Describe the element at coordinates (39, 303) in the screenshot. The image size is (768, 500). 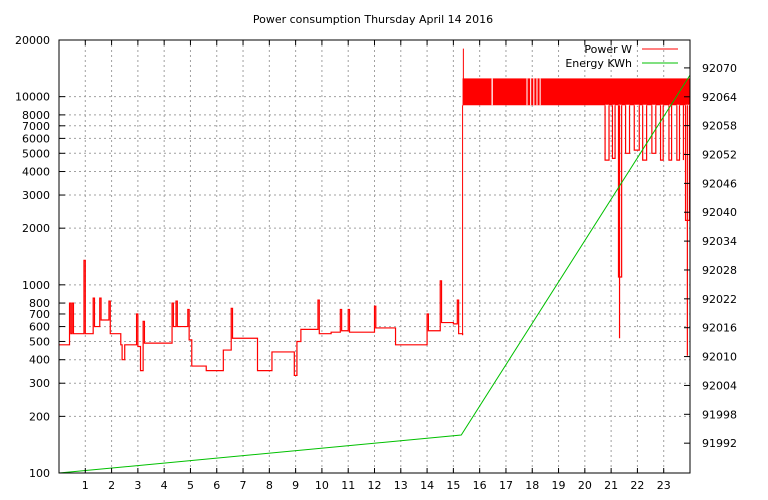
I see `y-tick-label: 800` at that location.